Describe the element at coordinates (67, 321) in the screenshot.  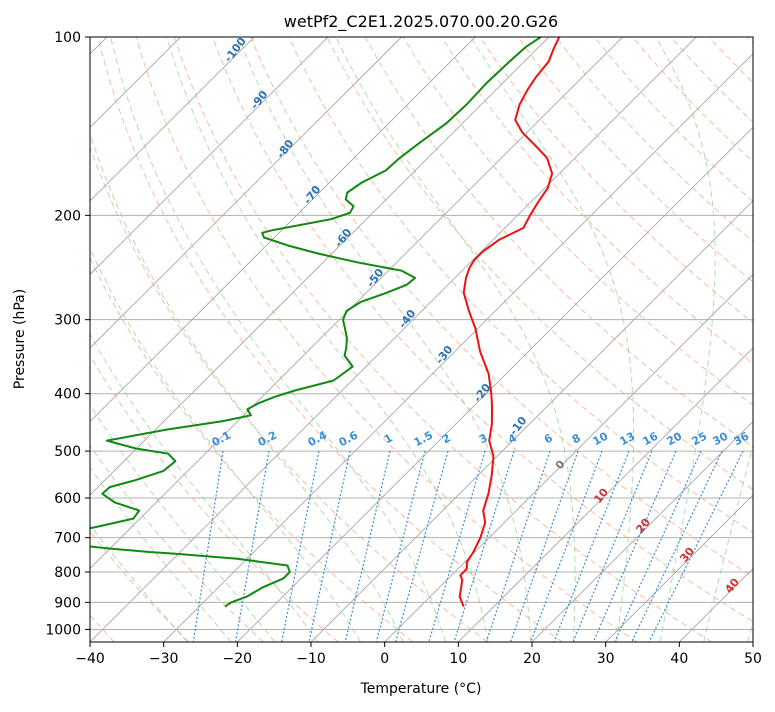
I see `y-tick-label: 300` at that location.